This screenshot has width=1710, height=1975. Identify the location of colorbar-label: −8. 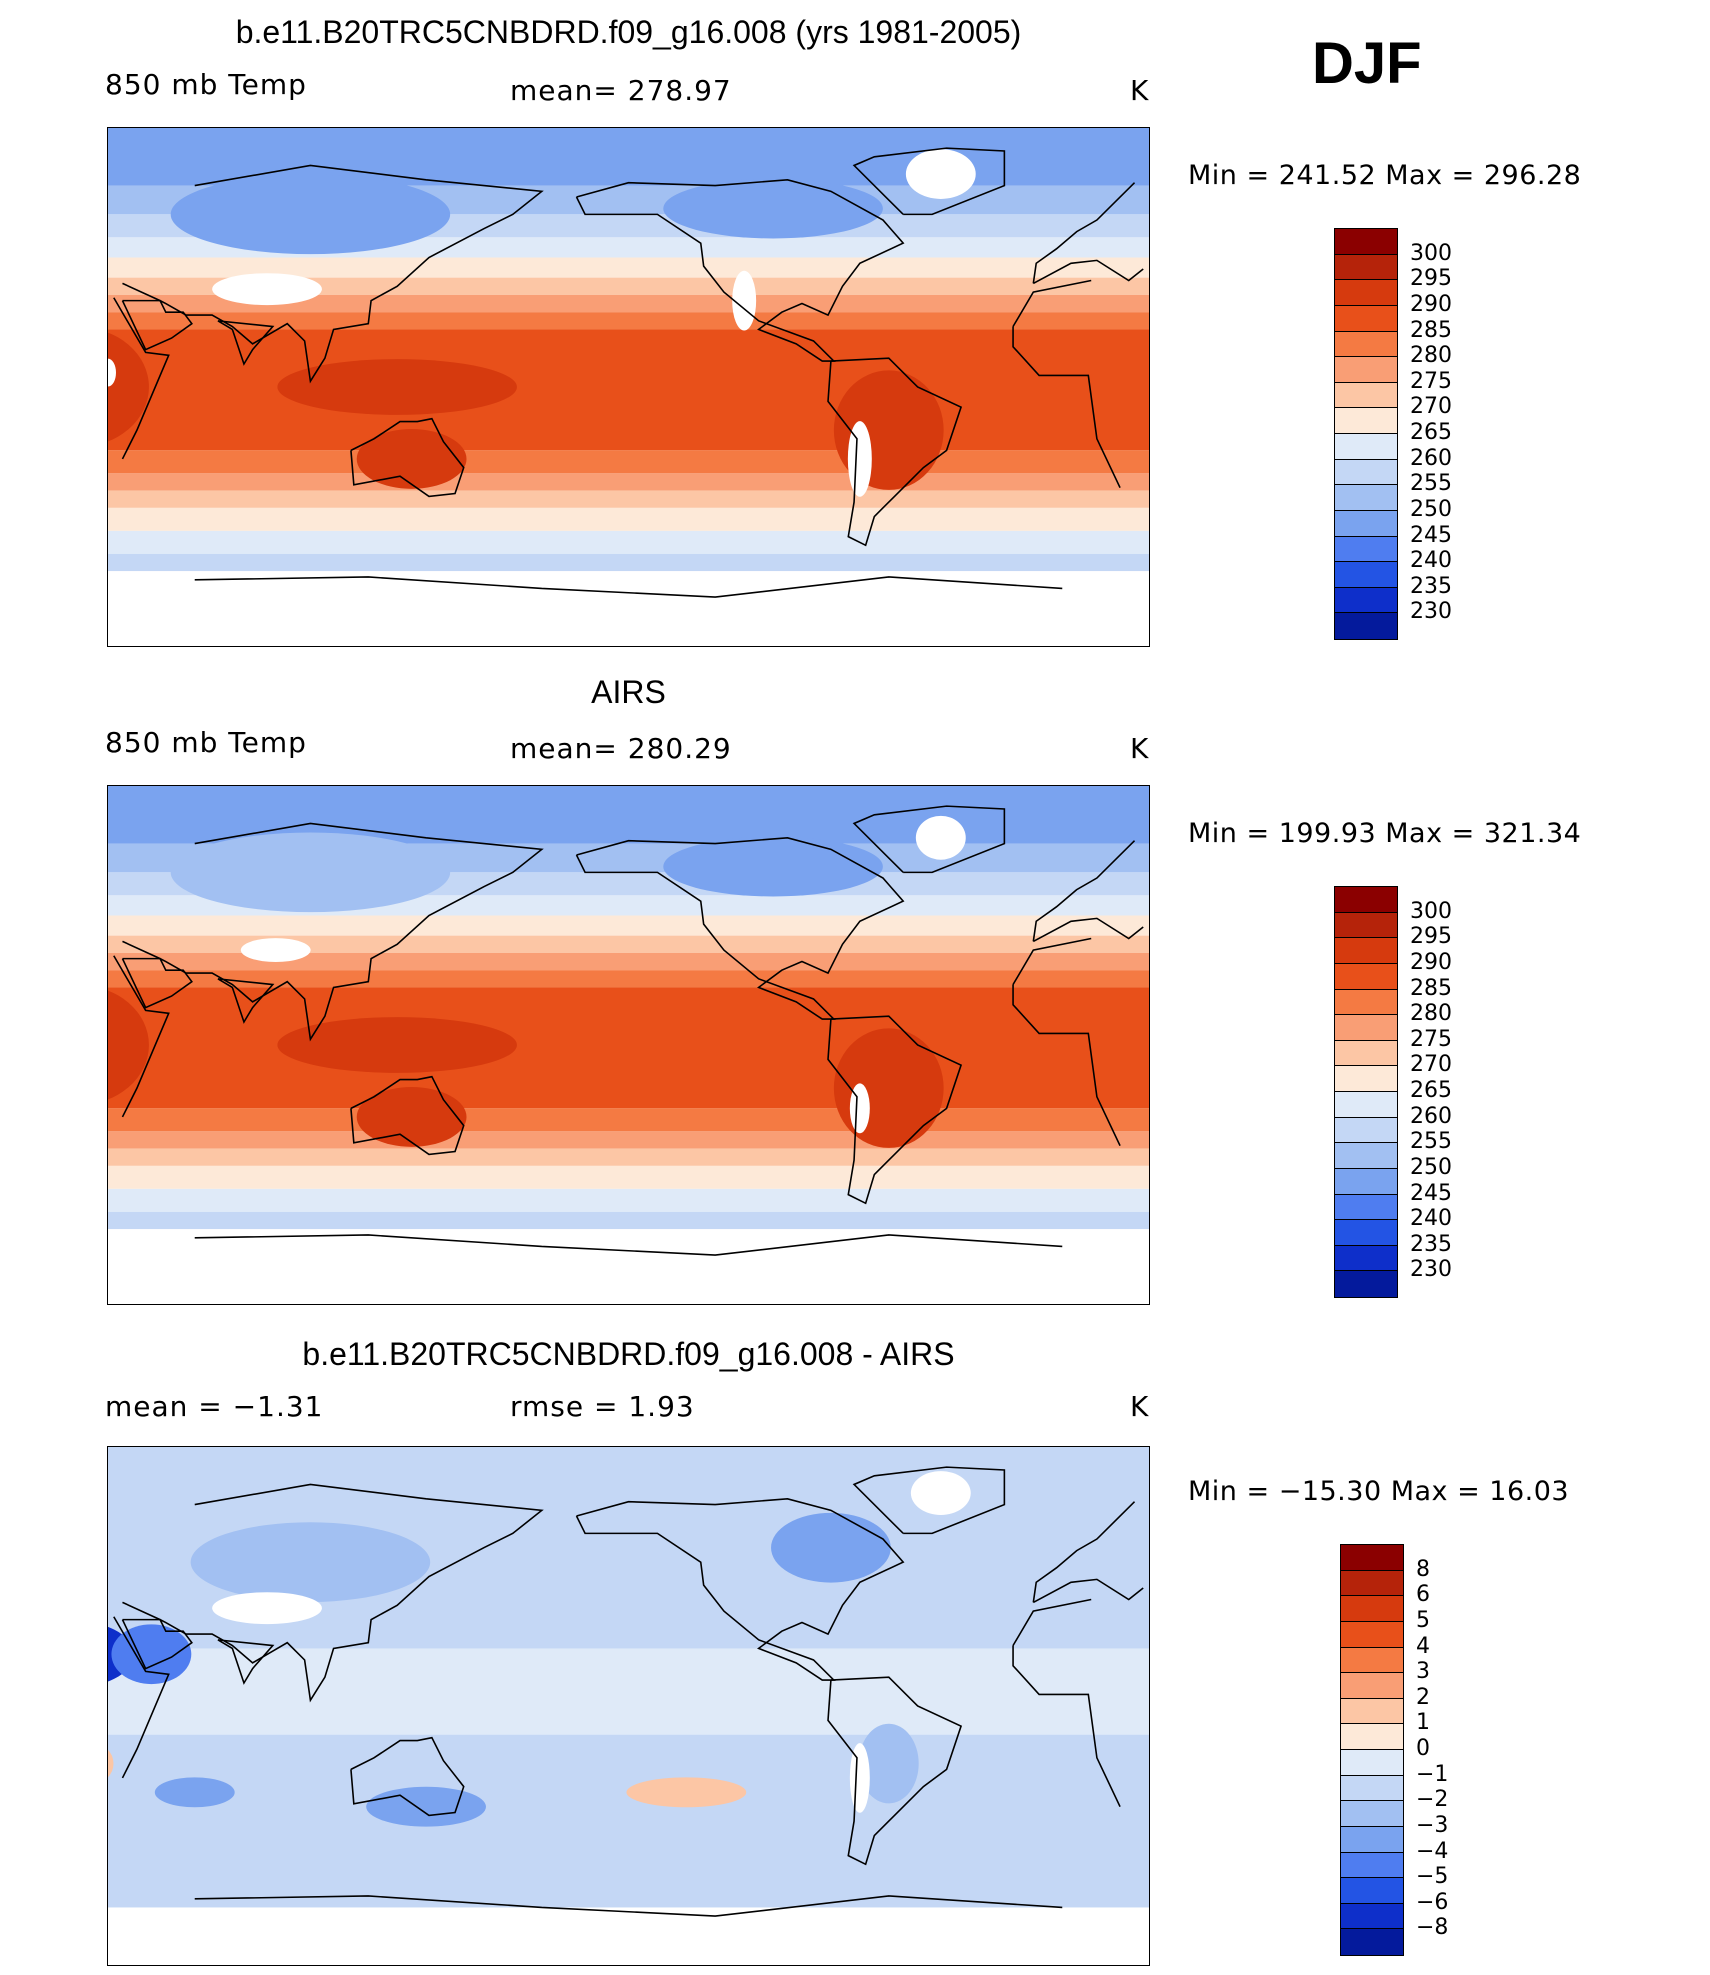
(1432, 1928).